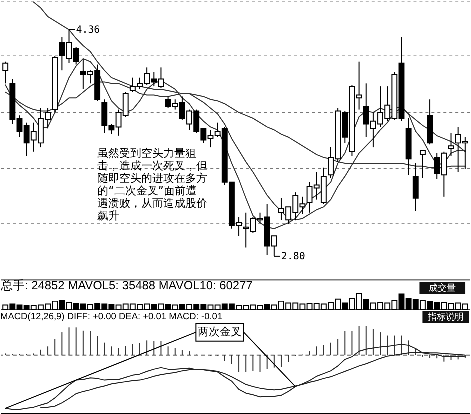 This screenshot has width=471, height=414. What do you see at coordinates (220, 331) in the screenshot?
I see `annotation: 两次金叉` at bounding box center [220, 331].